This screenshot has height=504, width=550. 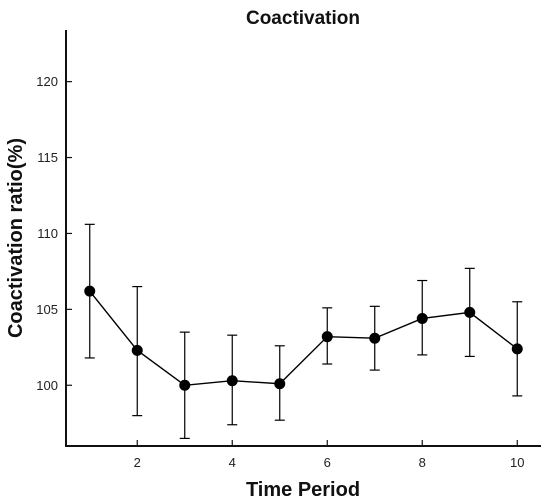 What do you see at coordinates (137, 462) in the screenshot?
I see `x-tick-label: 2` at bounding box center [137, 462].